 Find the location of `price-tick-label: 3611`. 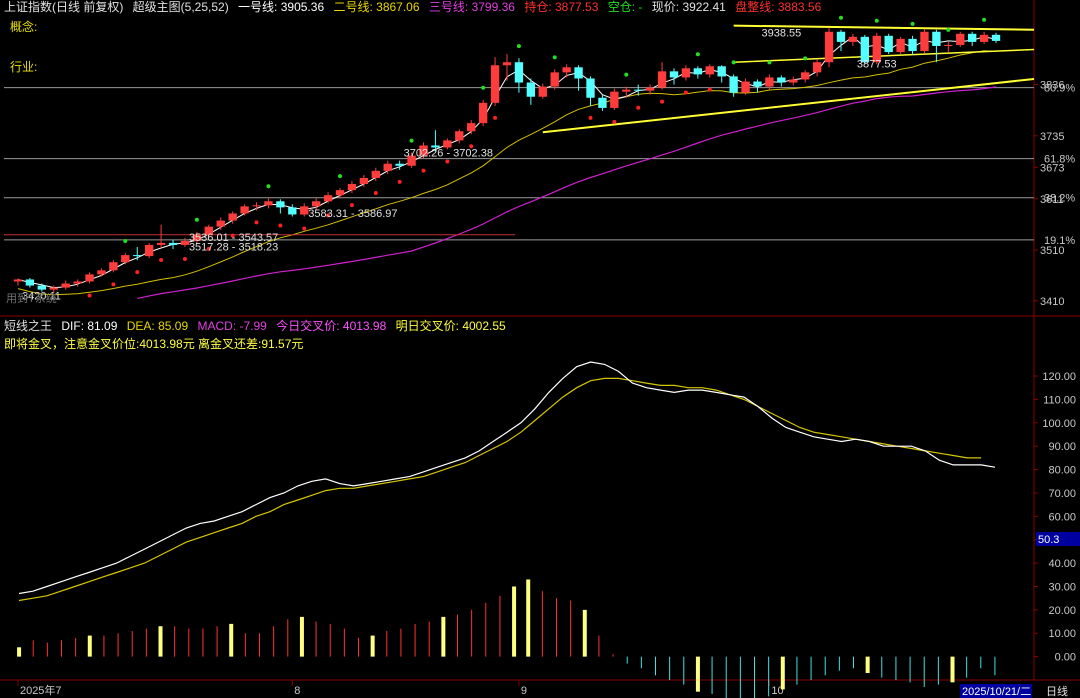

price-tick-label: 3611 is located at coordinates (1052, 200).